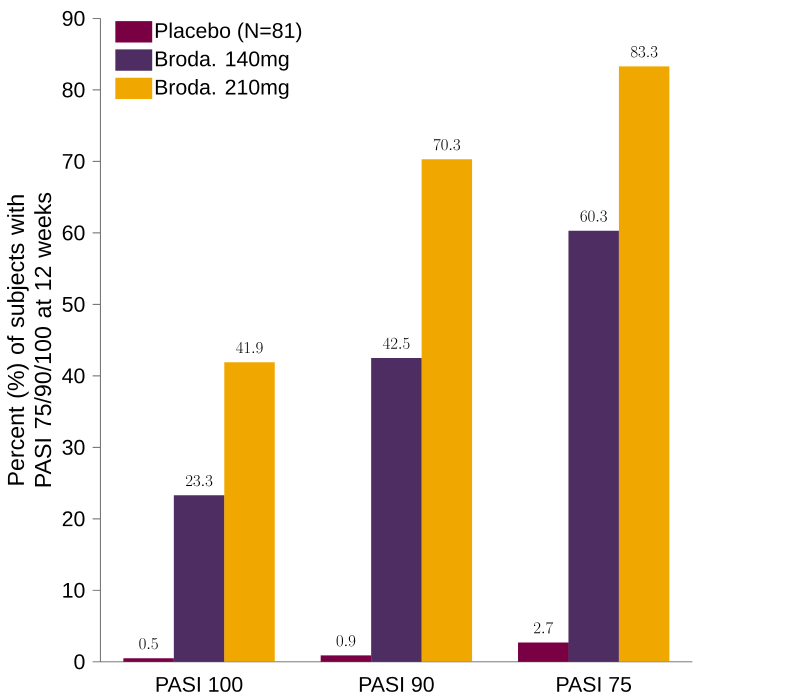  What do you see at coordinates (199, 480) in the screenshot?
I see `data-label: 23.3` at bounding box center [199, 480].